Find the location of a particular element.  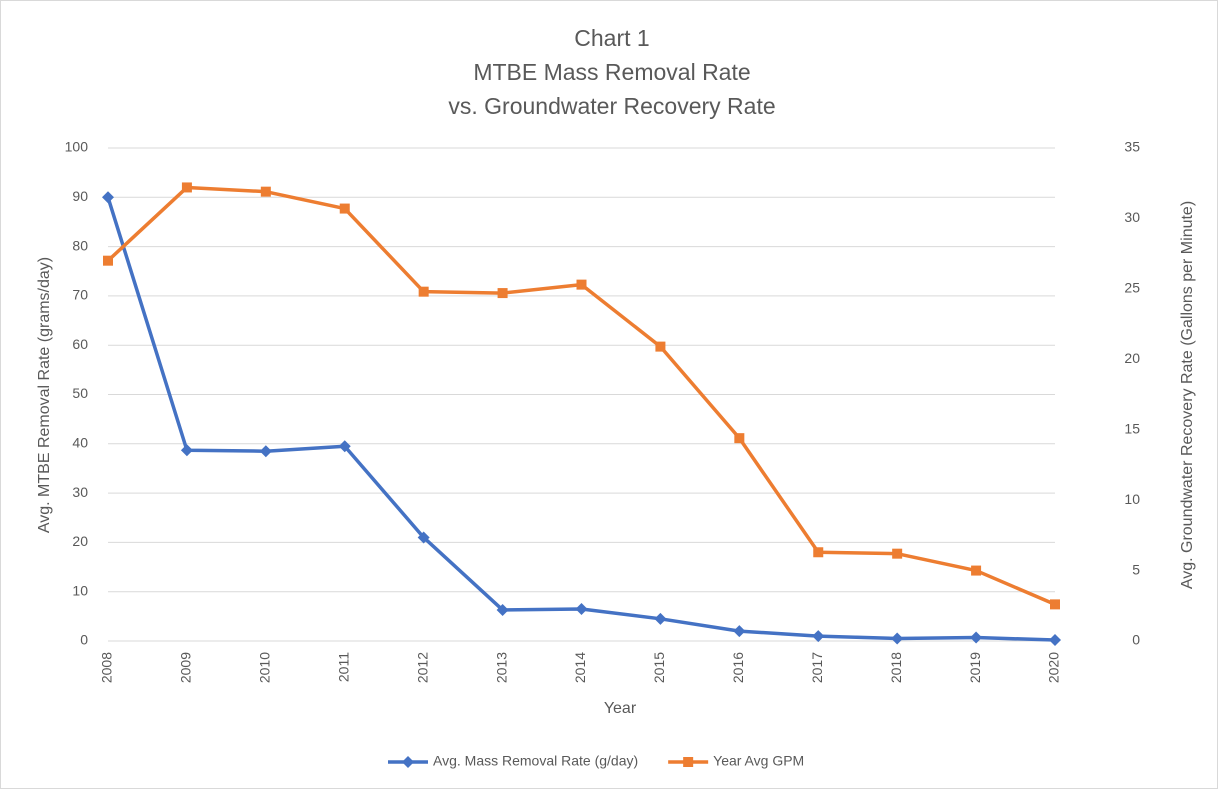

x-tick-label: 2017 is located at coordinates (817, 667).